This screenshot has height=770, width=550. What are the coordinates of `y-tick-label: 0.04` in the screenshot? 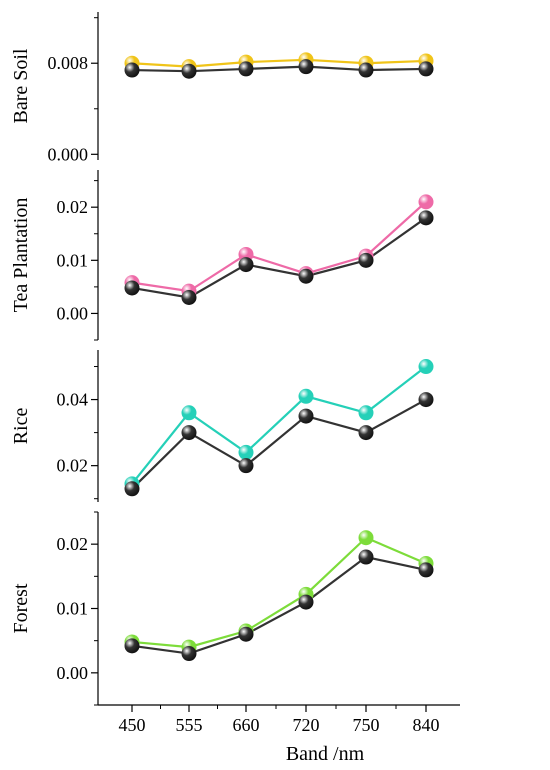 It's located at (73, 400).